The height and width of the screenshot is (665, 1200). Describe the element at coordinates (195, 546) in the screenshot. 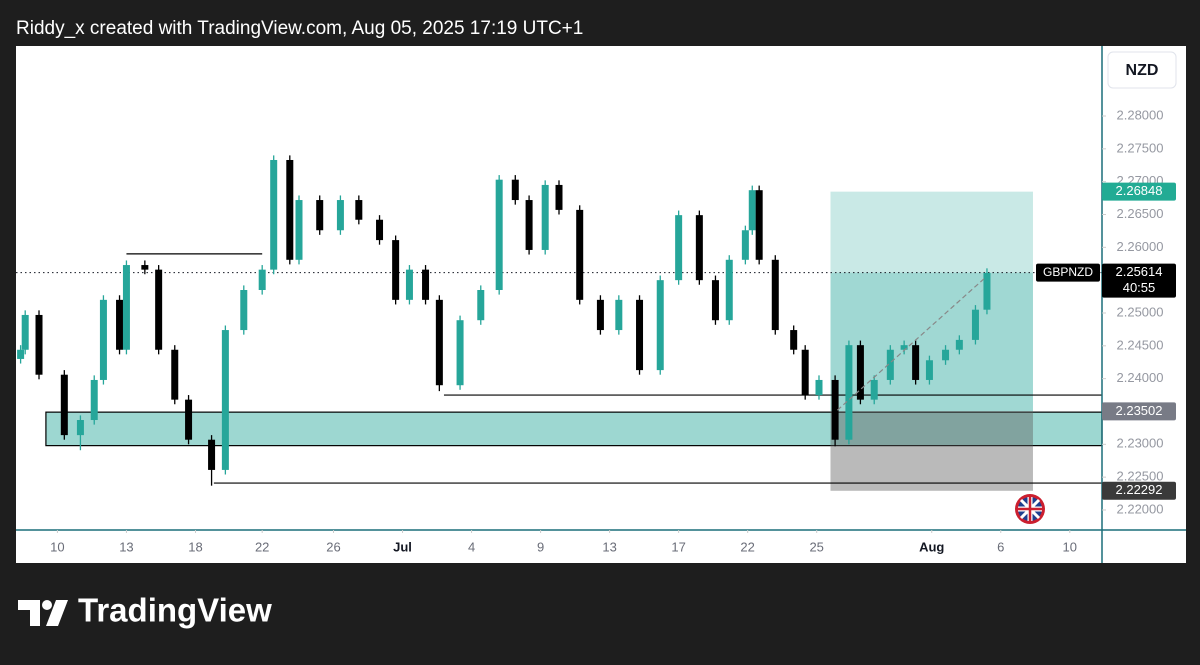

I see `x-tick-label: 18` at that location.